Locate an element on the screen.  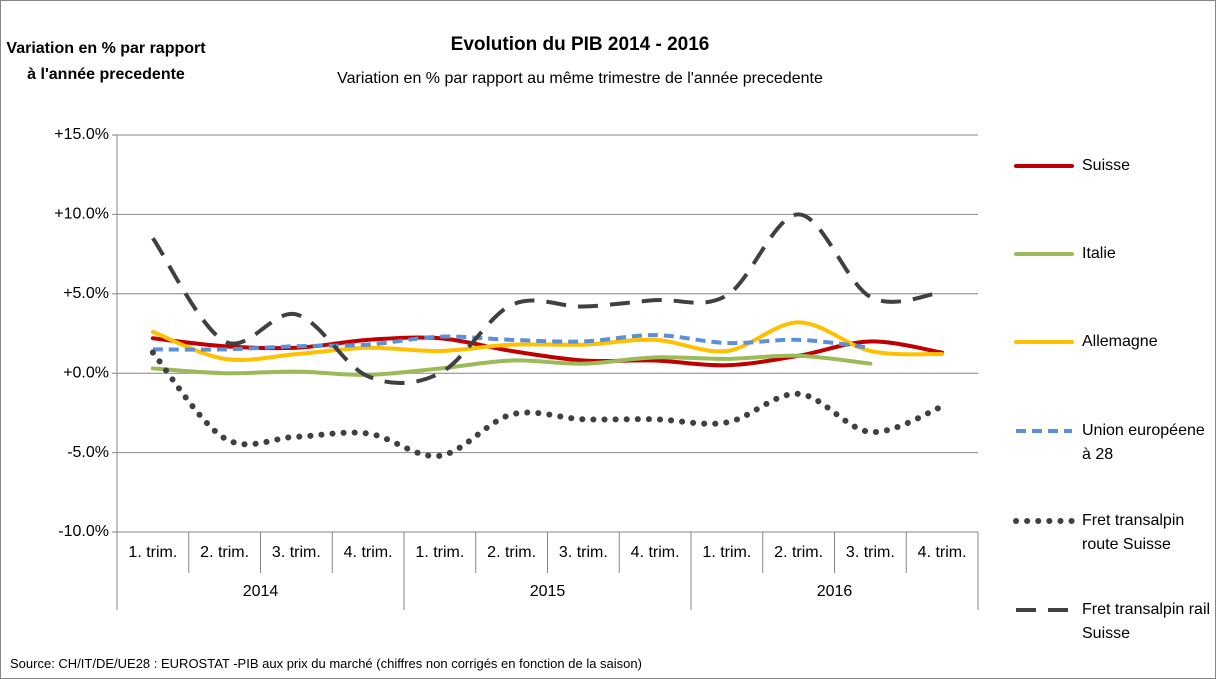
x-group-label: 2015 is located at coordinates (548, 591).